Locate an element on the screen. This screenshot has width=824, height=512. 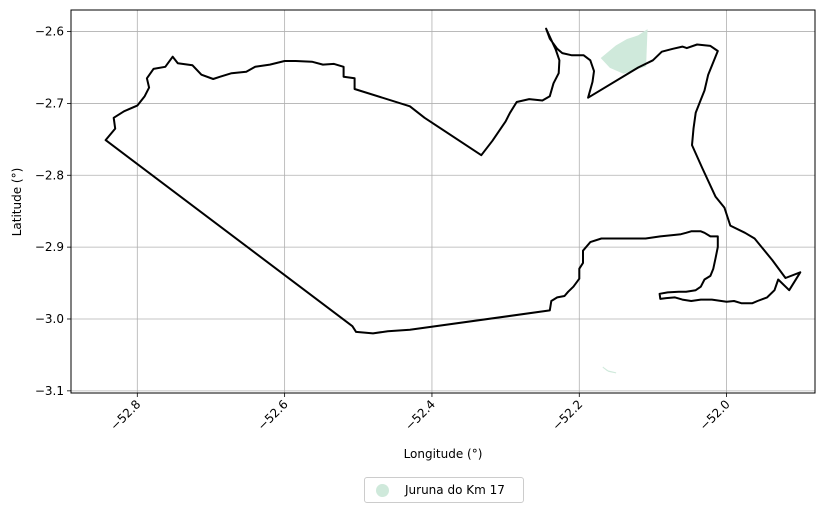
x-tick-label: −52.4 is located at coordinates (420, 415).